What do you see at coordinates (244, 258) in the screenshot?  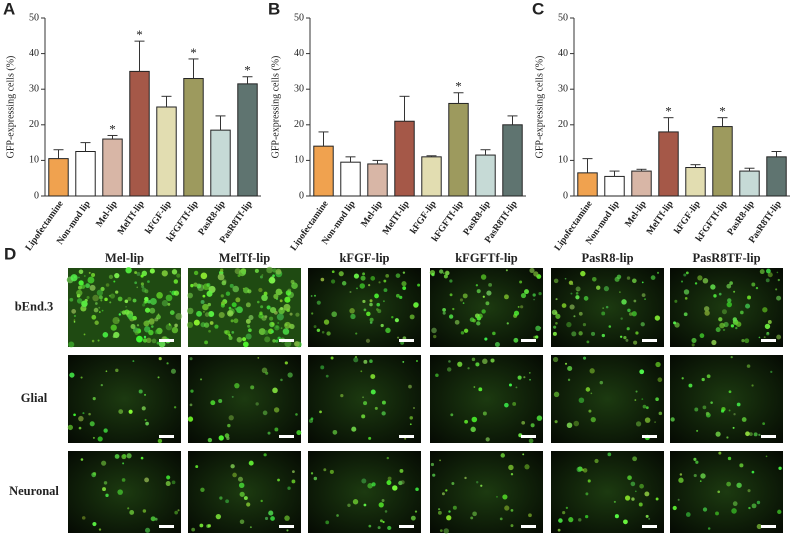 I see `column-header: MelTf-lip` at bounding box center [244, 258].